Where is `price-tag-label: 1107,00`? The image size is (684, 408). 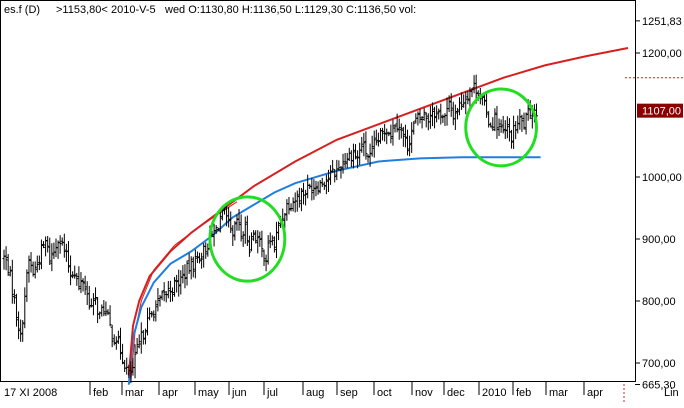
price-tag-label: 1107,00 is located at coordinates (661, 112).